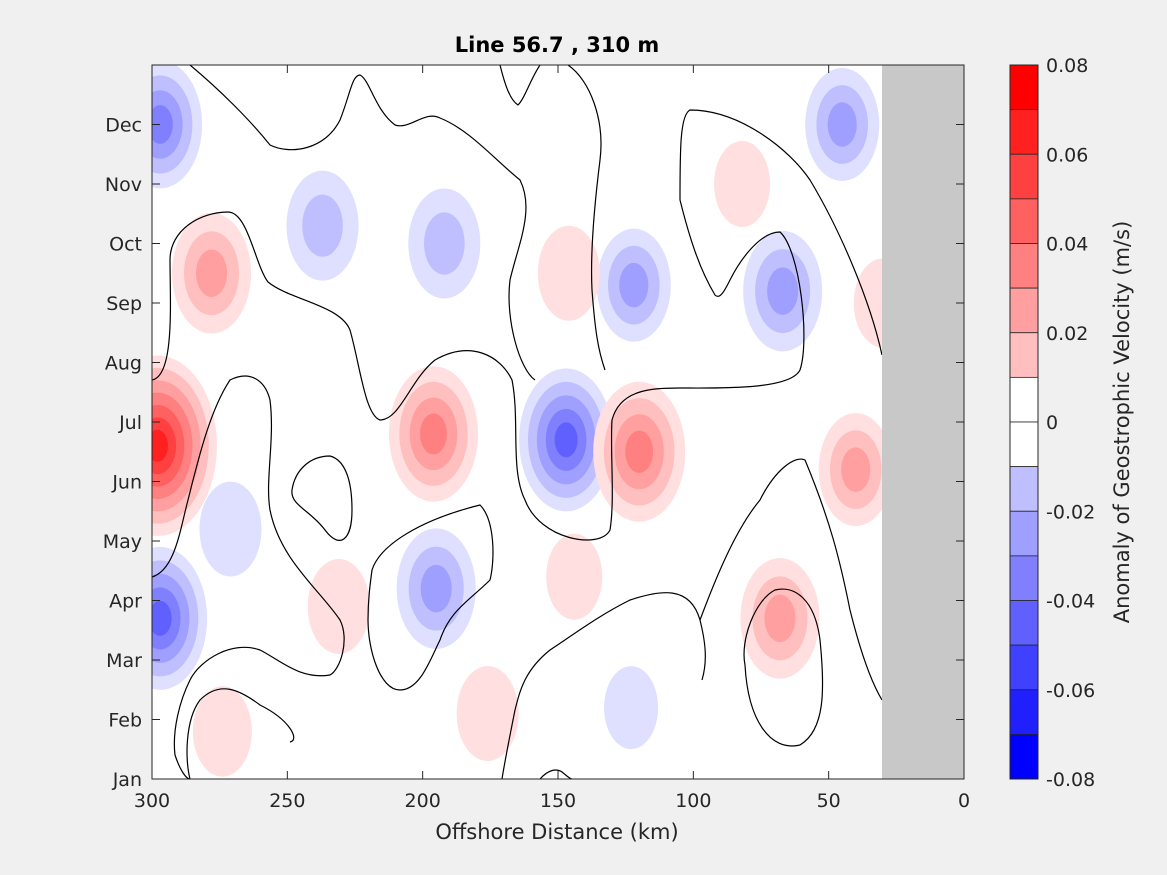  Describe the element at coordinates (1067, 155) in the screenshot. I see `colorbar-tick-label: 0.06` at that location.